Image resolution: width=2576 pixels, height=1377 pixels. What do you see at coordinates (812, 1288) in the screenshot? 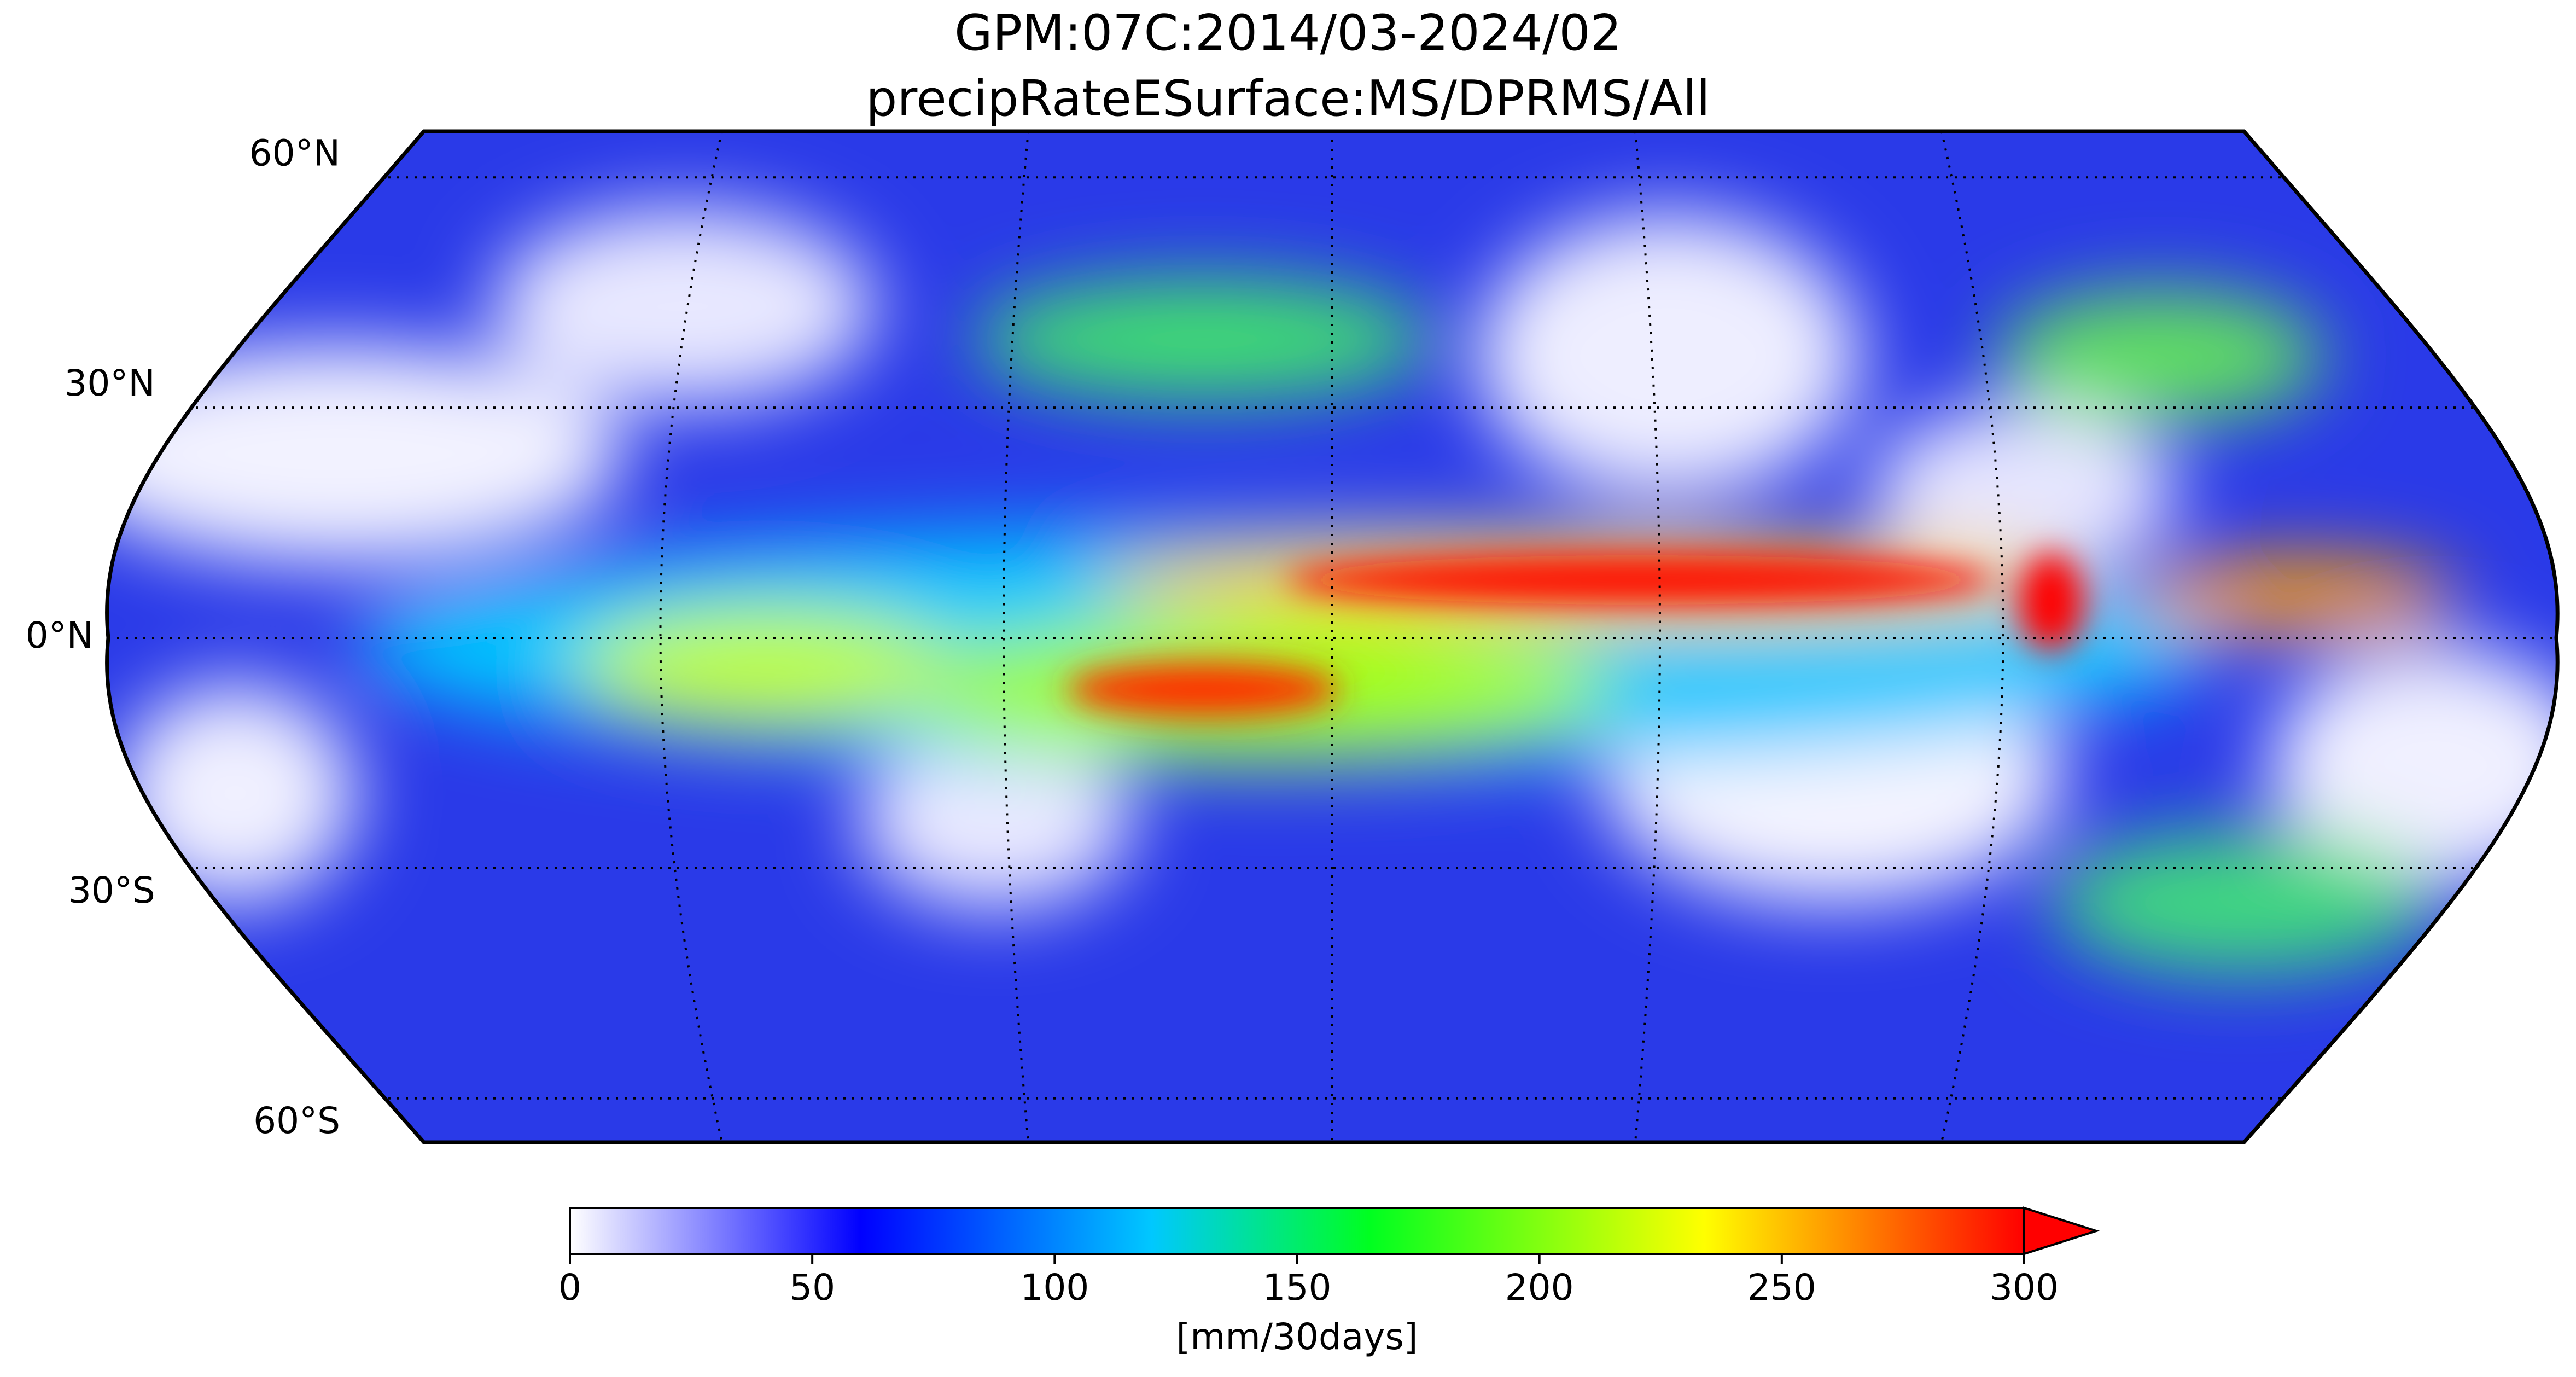
I see `colorbar-tick-label: 50` at bounding box center [812, 1288].